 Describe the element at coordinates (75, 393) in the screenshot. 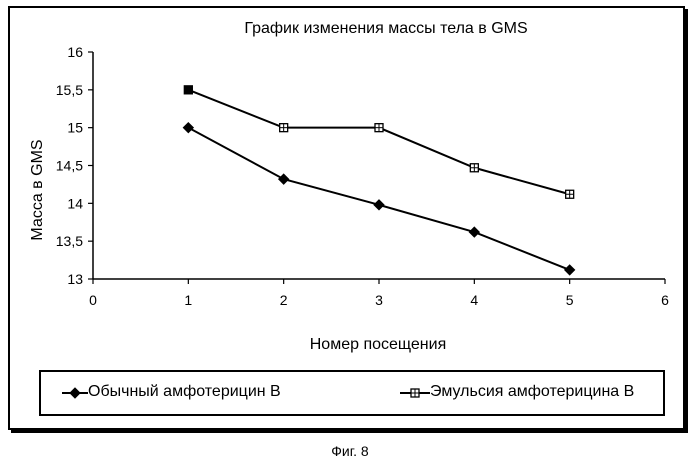

I see `data-point-diamond` at that location.